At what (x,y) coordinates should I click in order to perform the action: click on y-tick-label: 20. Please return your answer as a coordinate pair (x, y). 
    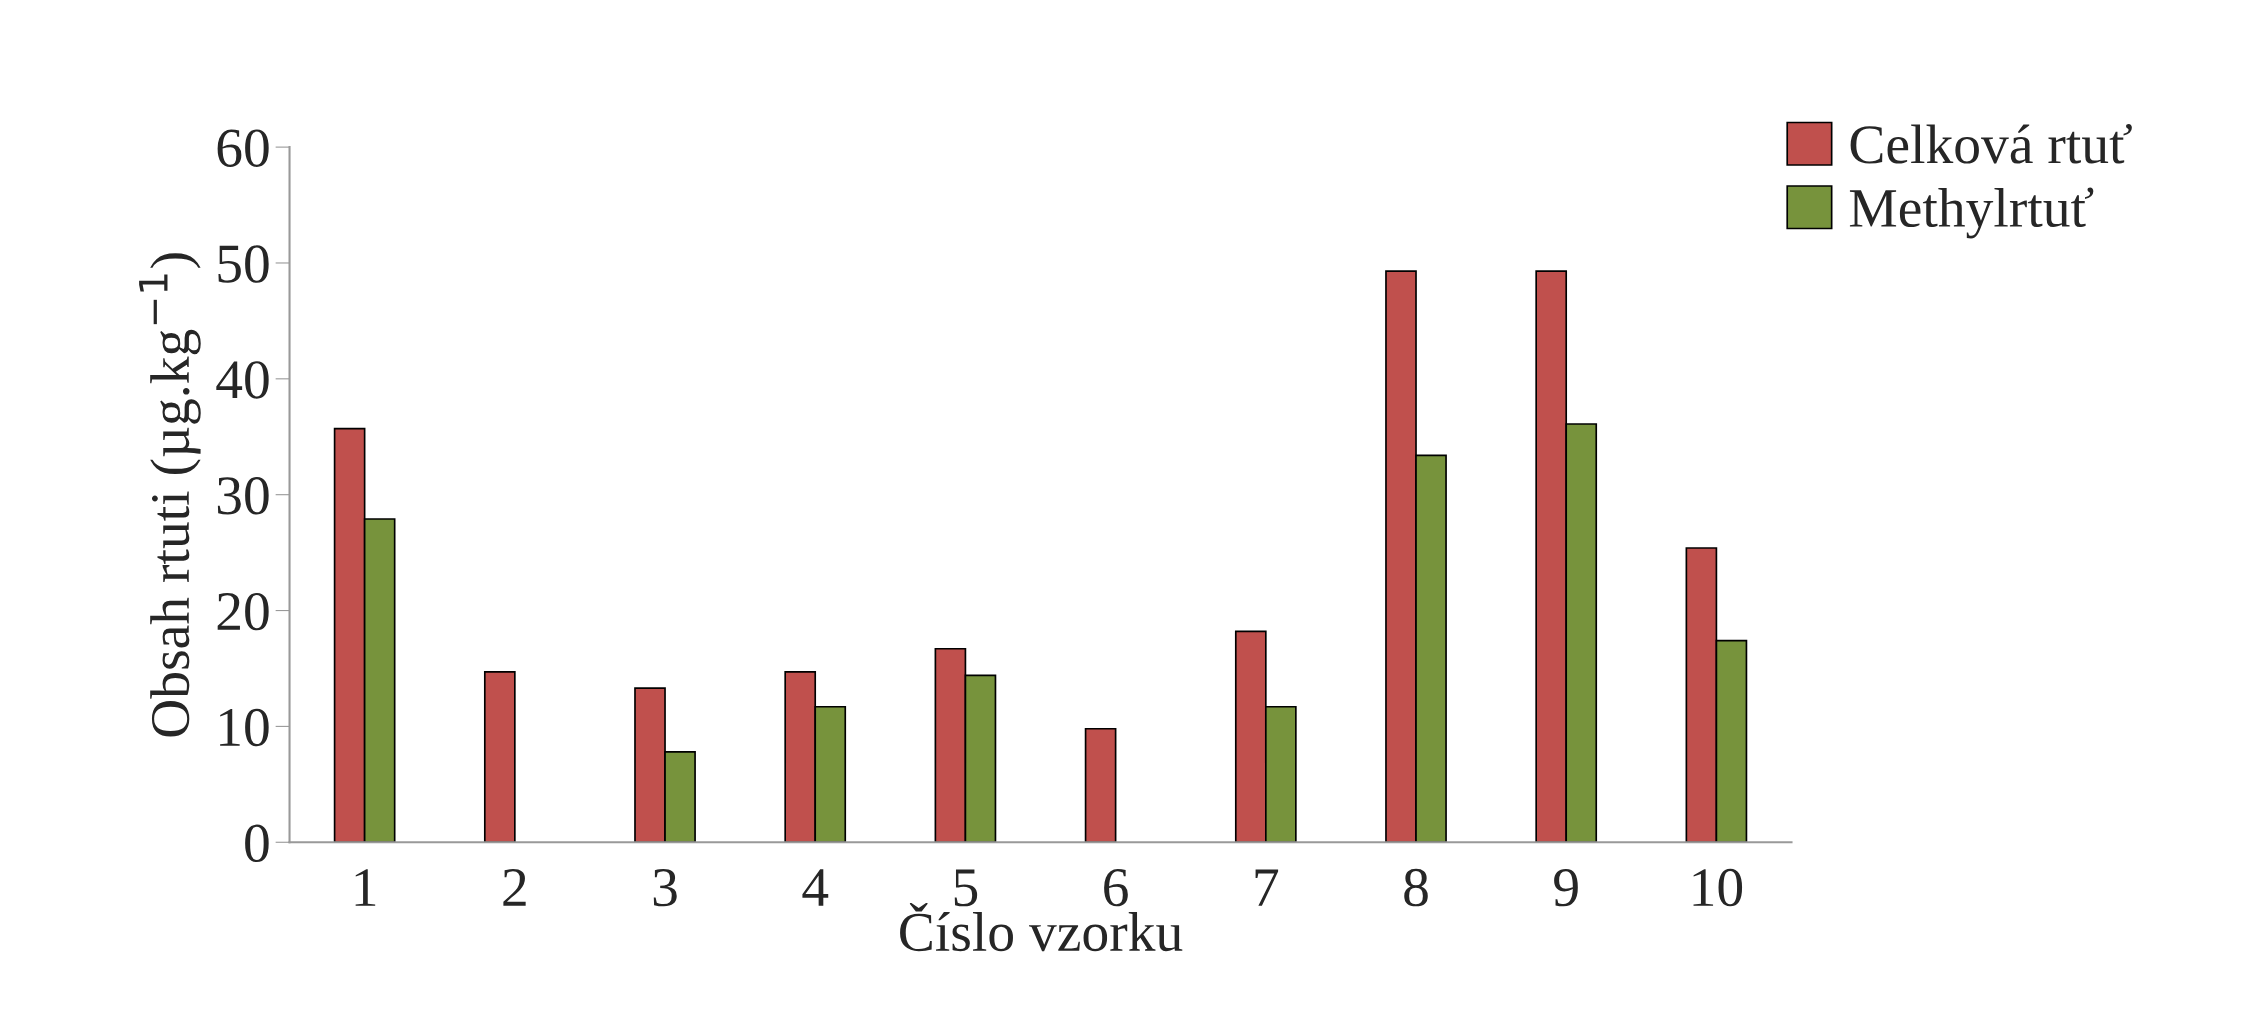
    Looking at the image, I should click on (243, 611).